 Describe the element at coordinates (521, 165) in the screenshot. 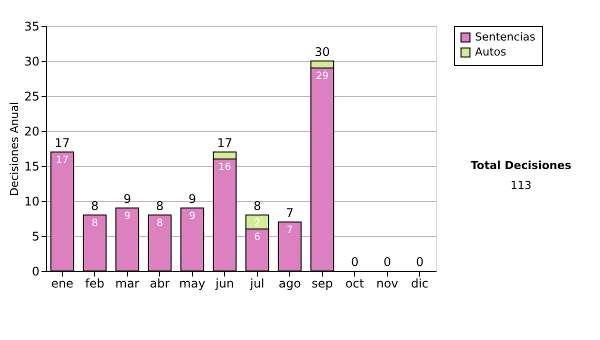

I see `text: Total Decisiones` at that location.